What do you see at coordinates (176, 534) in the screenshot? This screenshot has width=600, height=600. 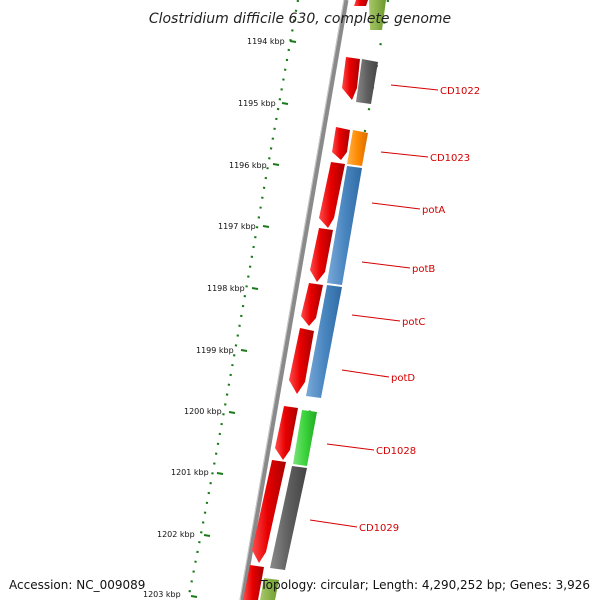 I see `tick-label: 1202 kbp` at bounding box center [176, 534].